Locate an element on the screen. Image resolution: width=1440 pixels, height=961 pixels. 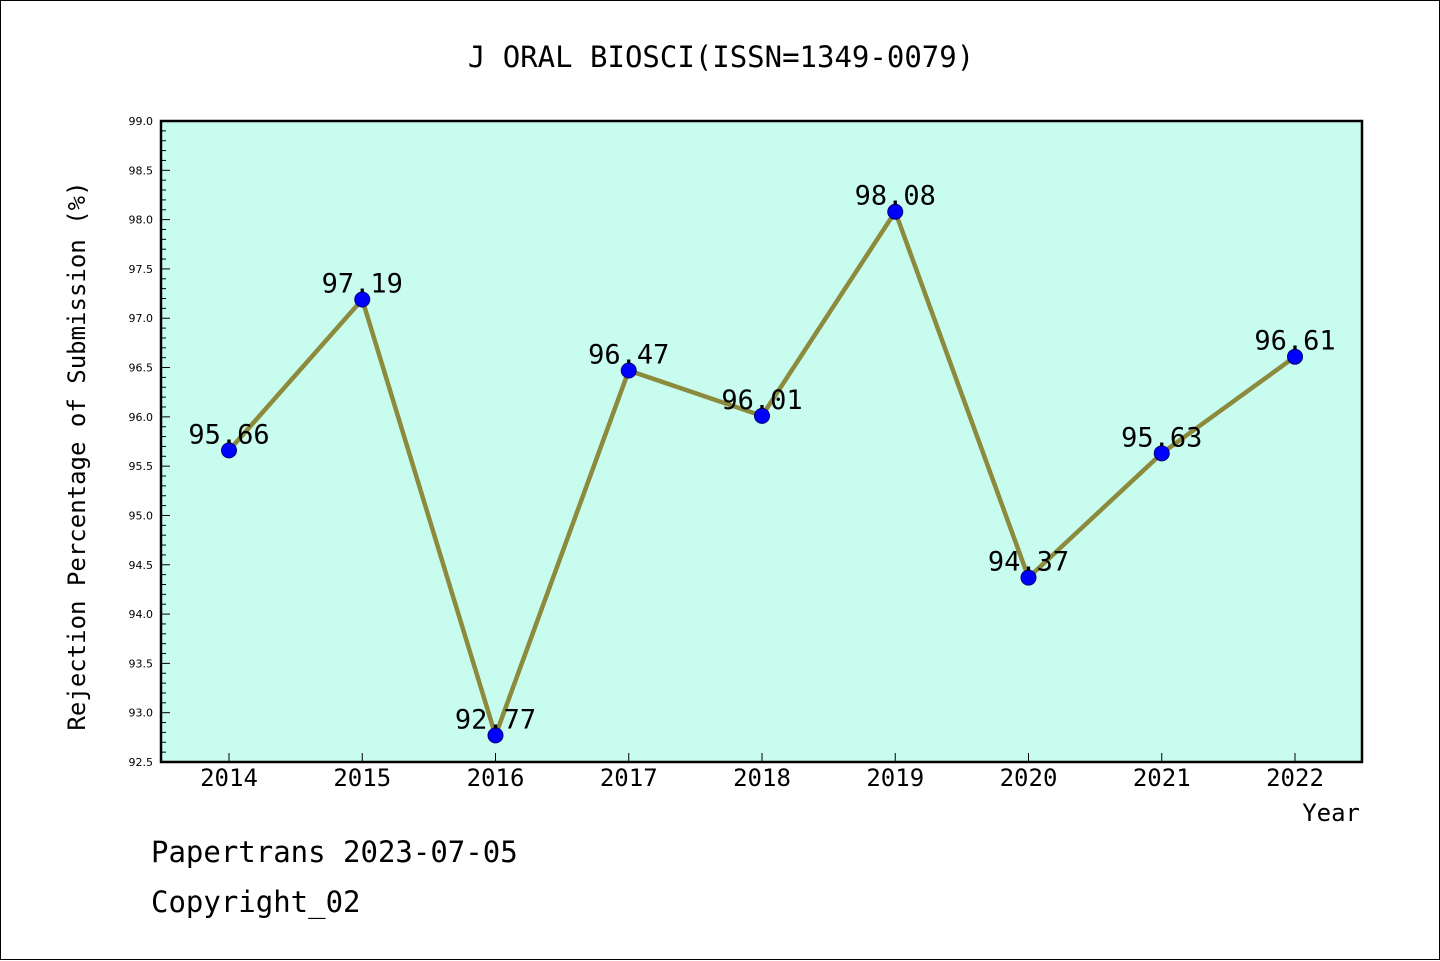
x-tick-label: 2019 is located at coordinates (895, 778).